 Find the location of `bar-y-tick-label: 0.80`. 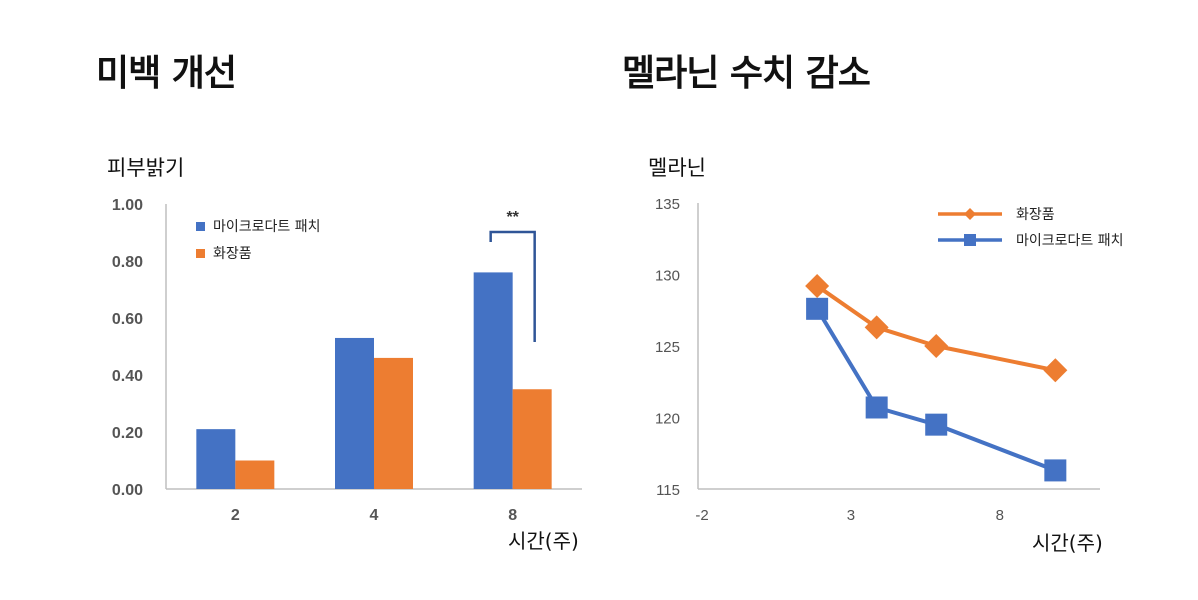

bar-y-tick-label: 0.80 is located at coordinates (127, 262).